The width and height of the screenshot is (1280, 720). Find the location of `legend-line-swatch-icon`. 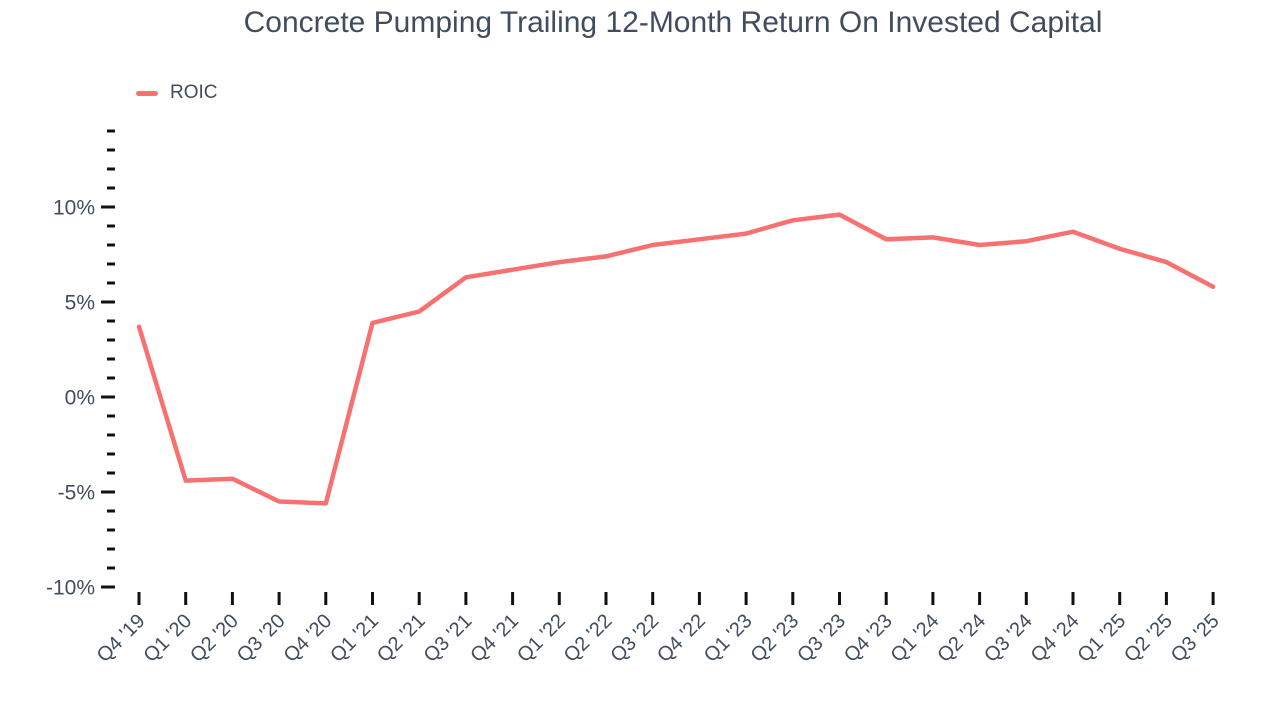

legend-line-swatch-icon is located at coordinates (147, 93).